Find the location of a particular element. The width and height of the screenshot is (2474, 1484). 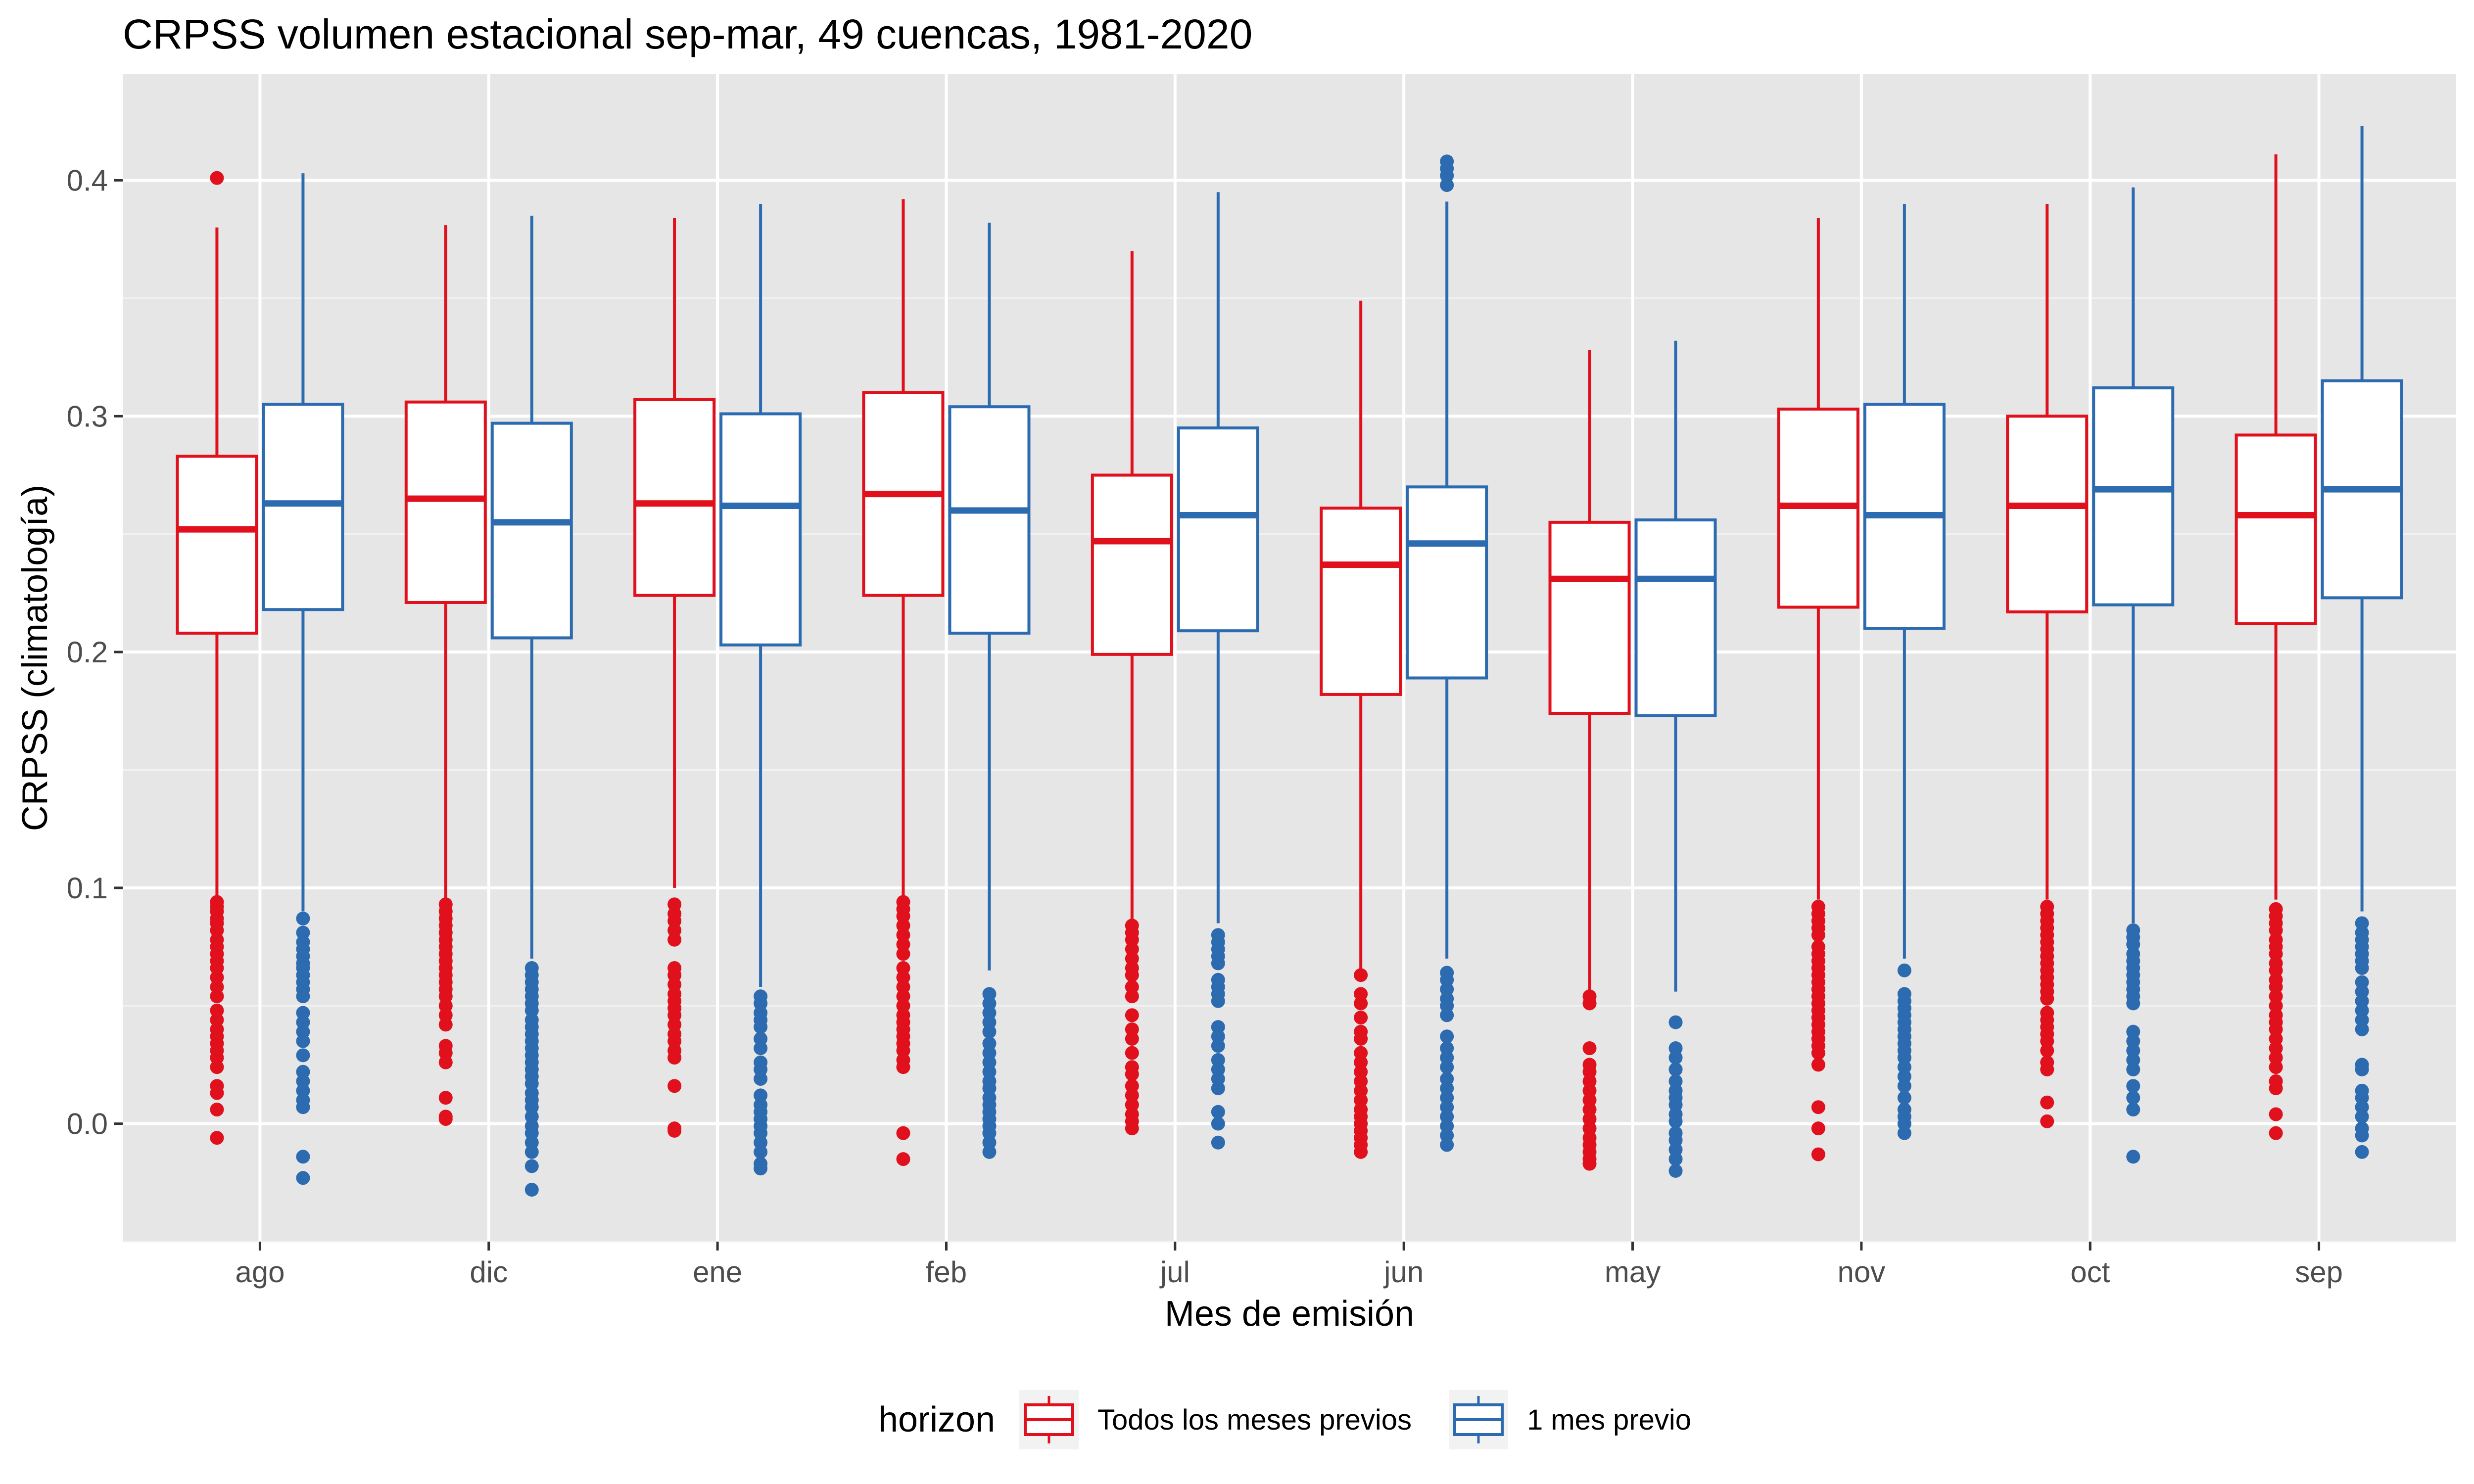

legend-item-1: 1 mes previo is located at coordinates (1570, 1419).